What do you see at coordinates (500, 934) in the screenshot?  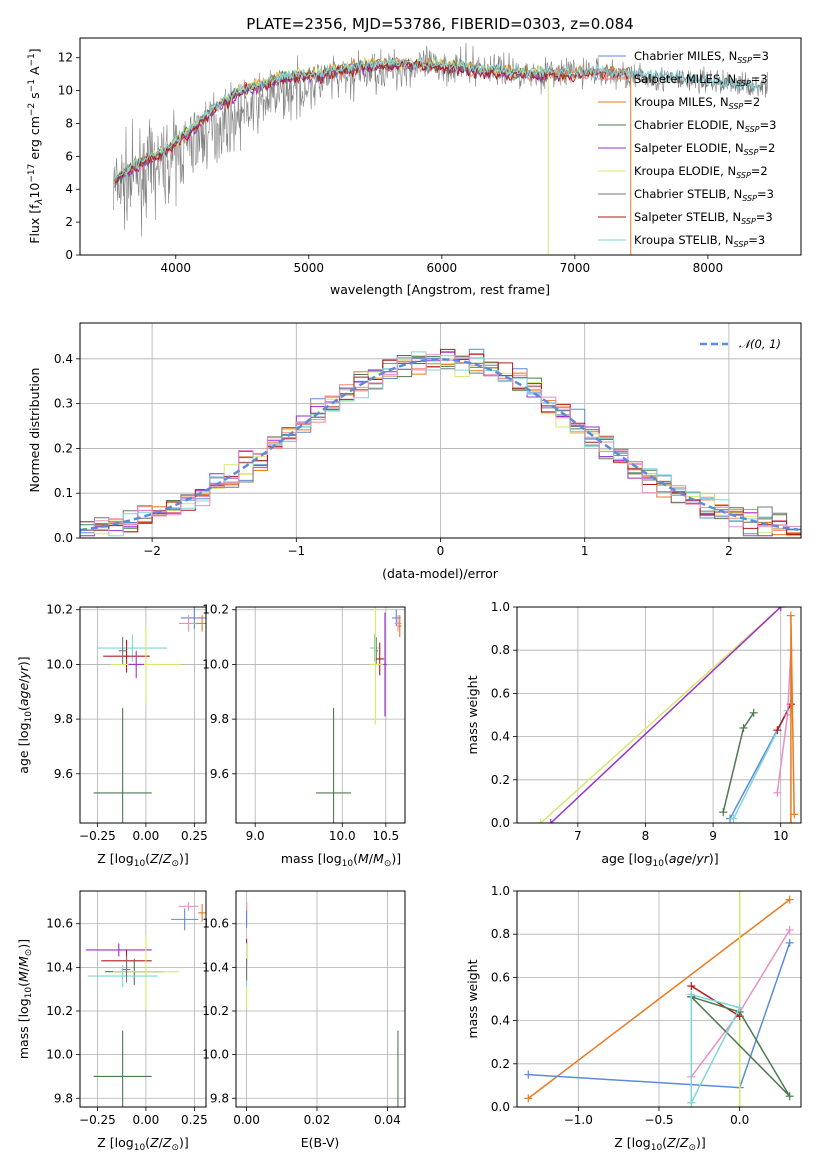 I see `y-tick-label: 0.8` at bounding box center [500, 934].